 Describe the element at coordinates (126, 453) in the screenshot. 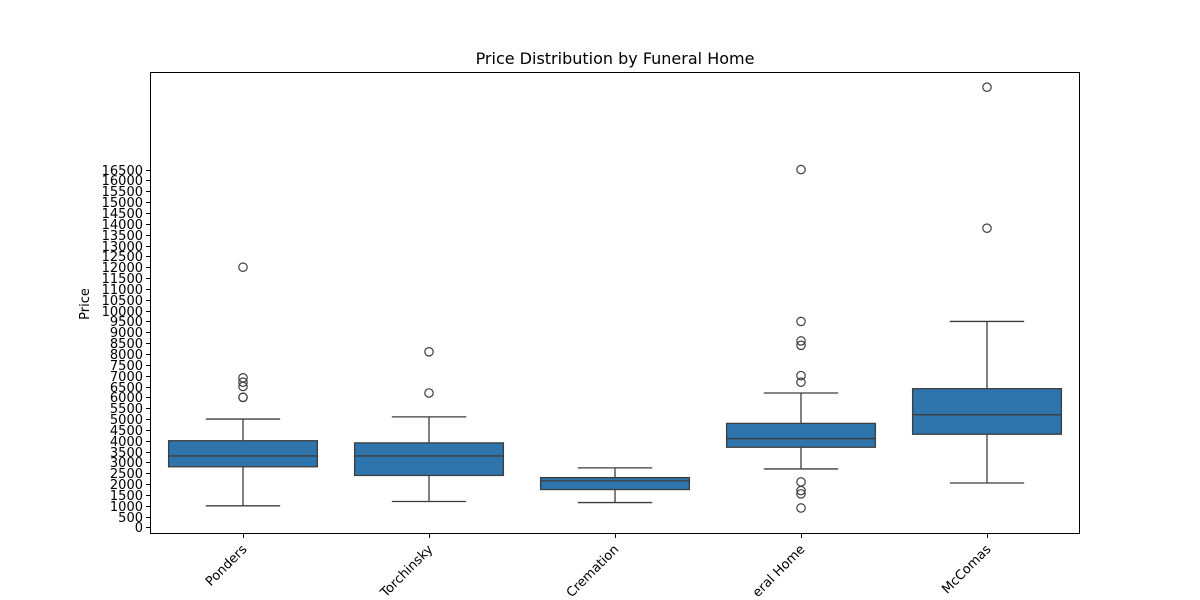

I see `y-tick-label: 3500` at that location.